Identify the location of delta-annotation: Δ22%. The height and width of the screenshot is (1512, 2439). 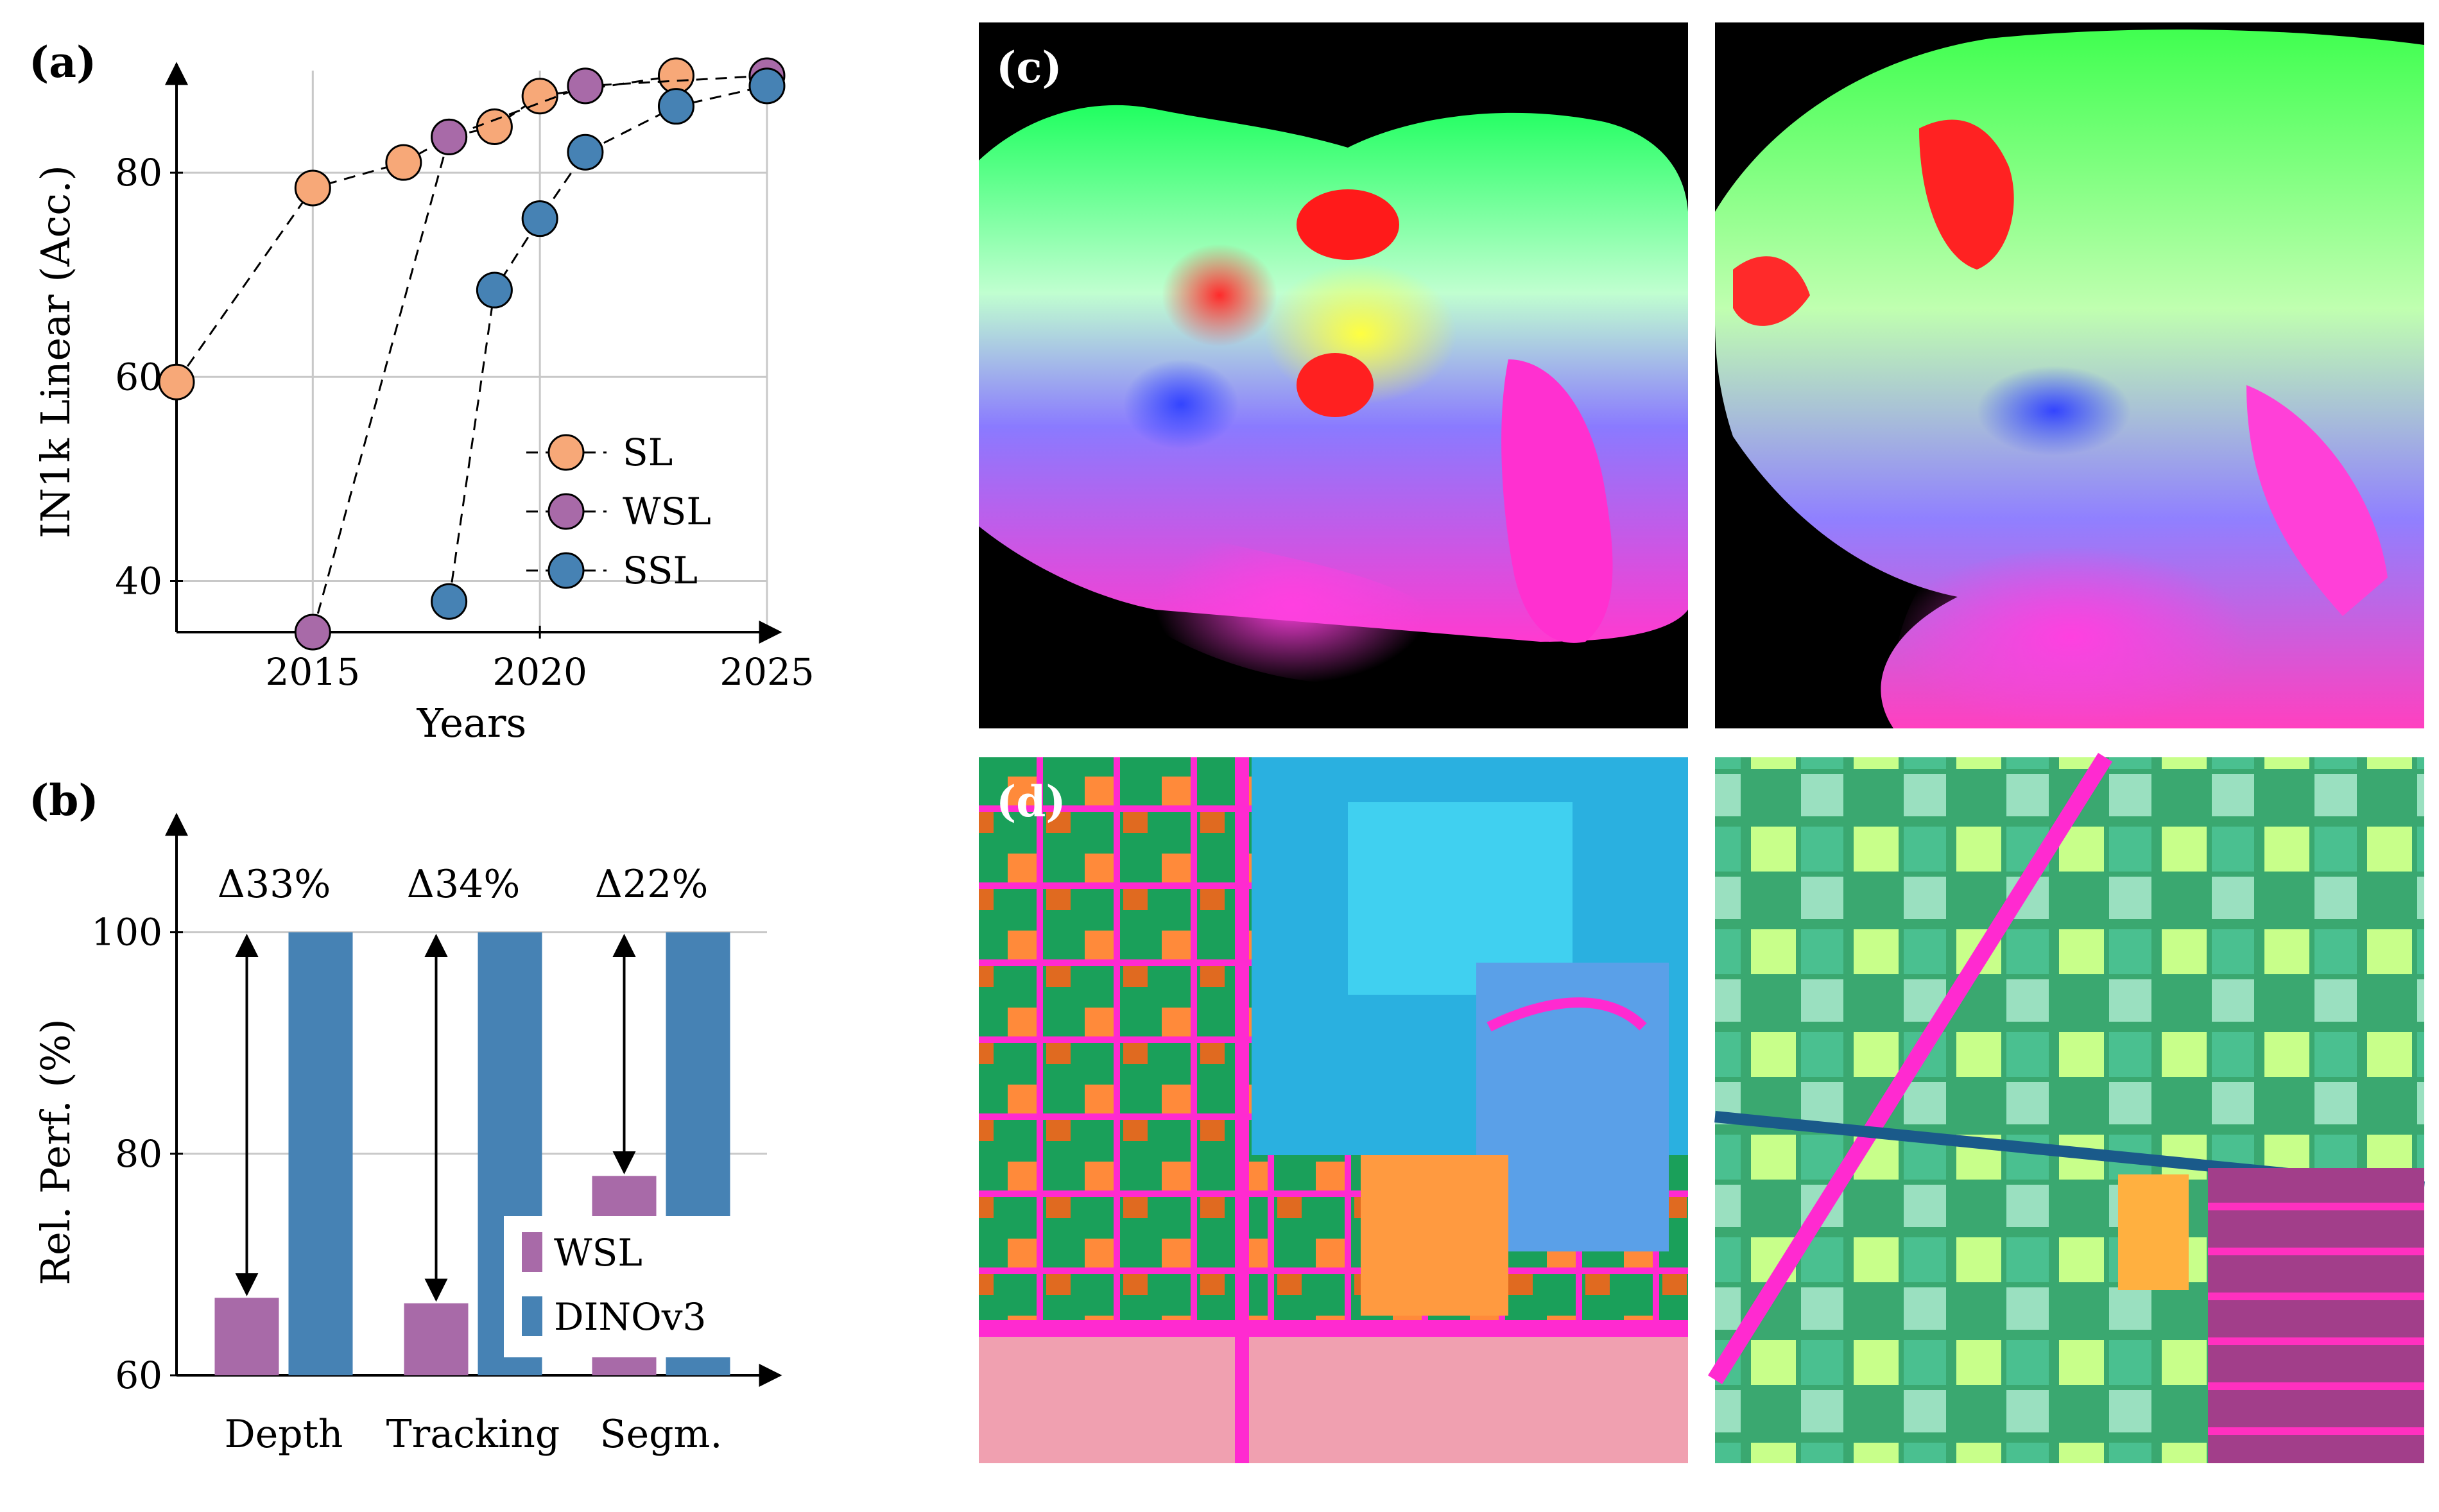
(652, 884).